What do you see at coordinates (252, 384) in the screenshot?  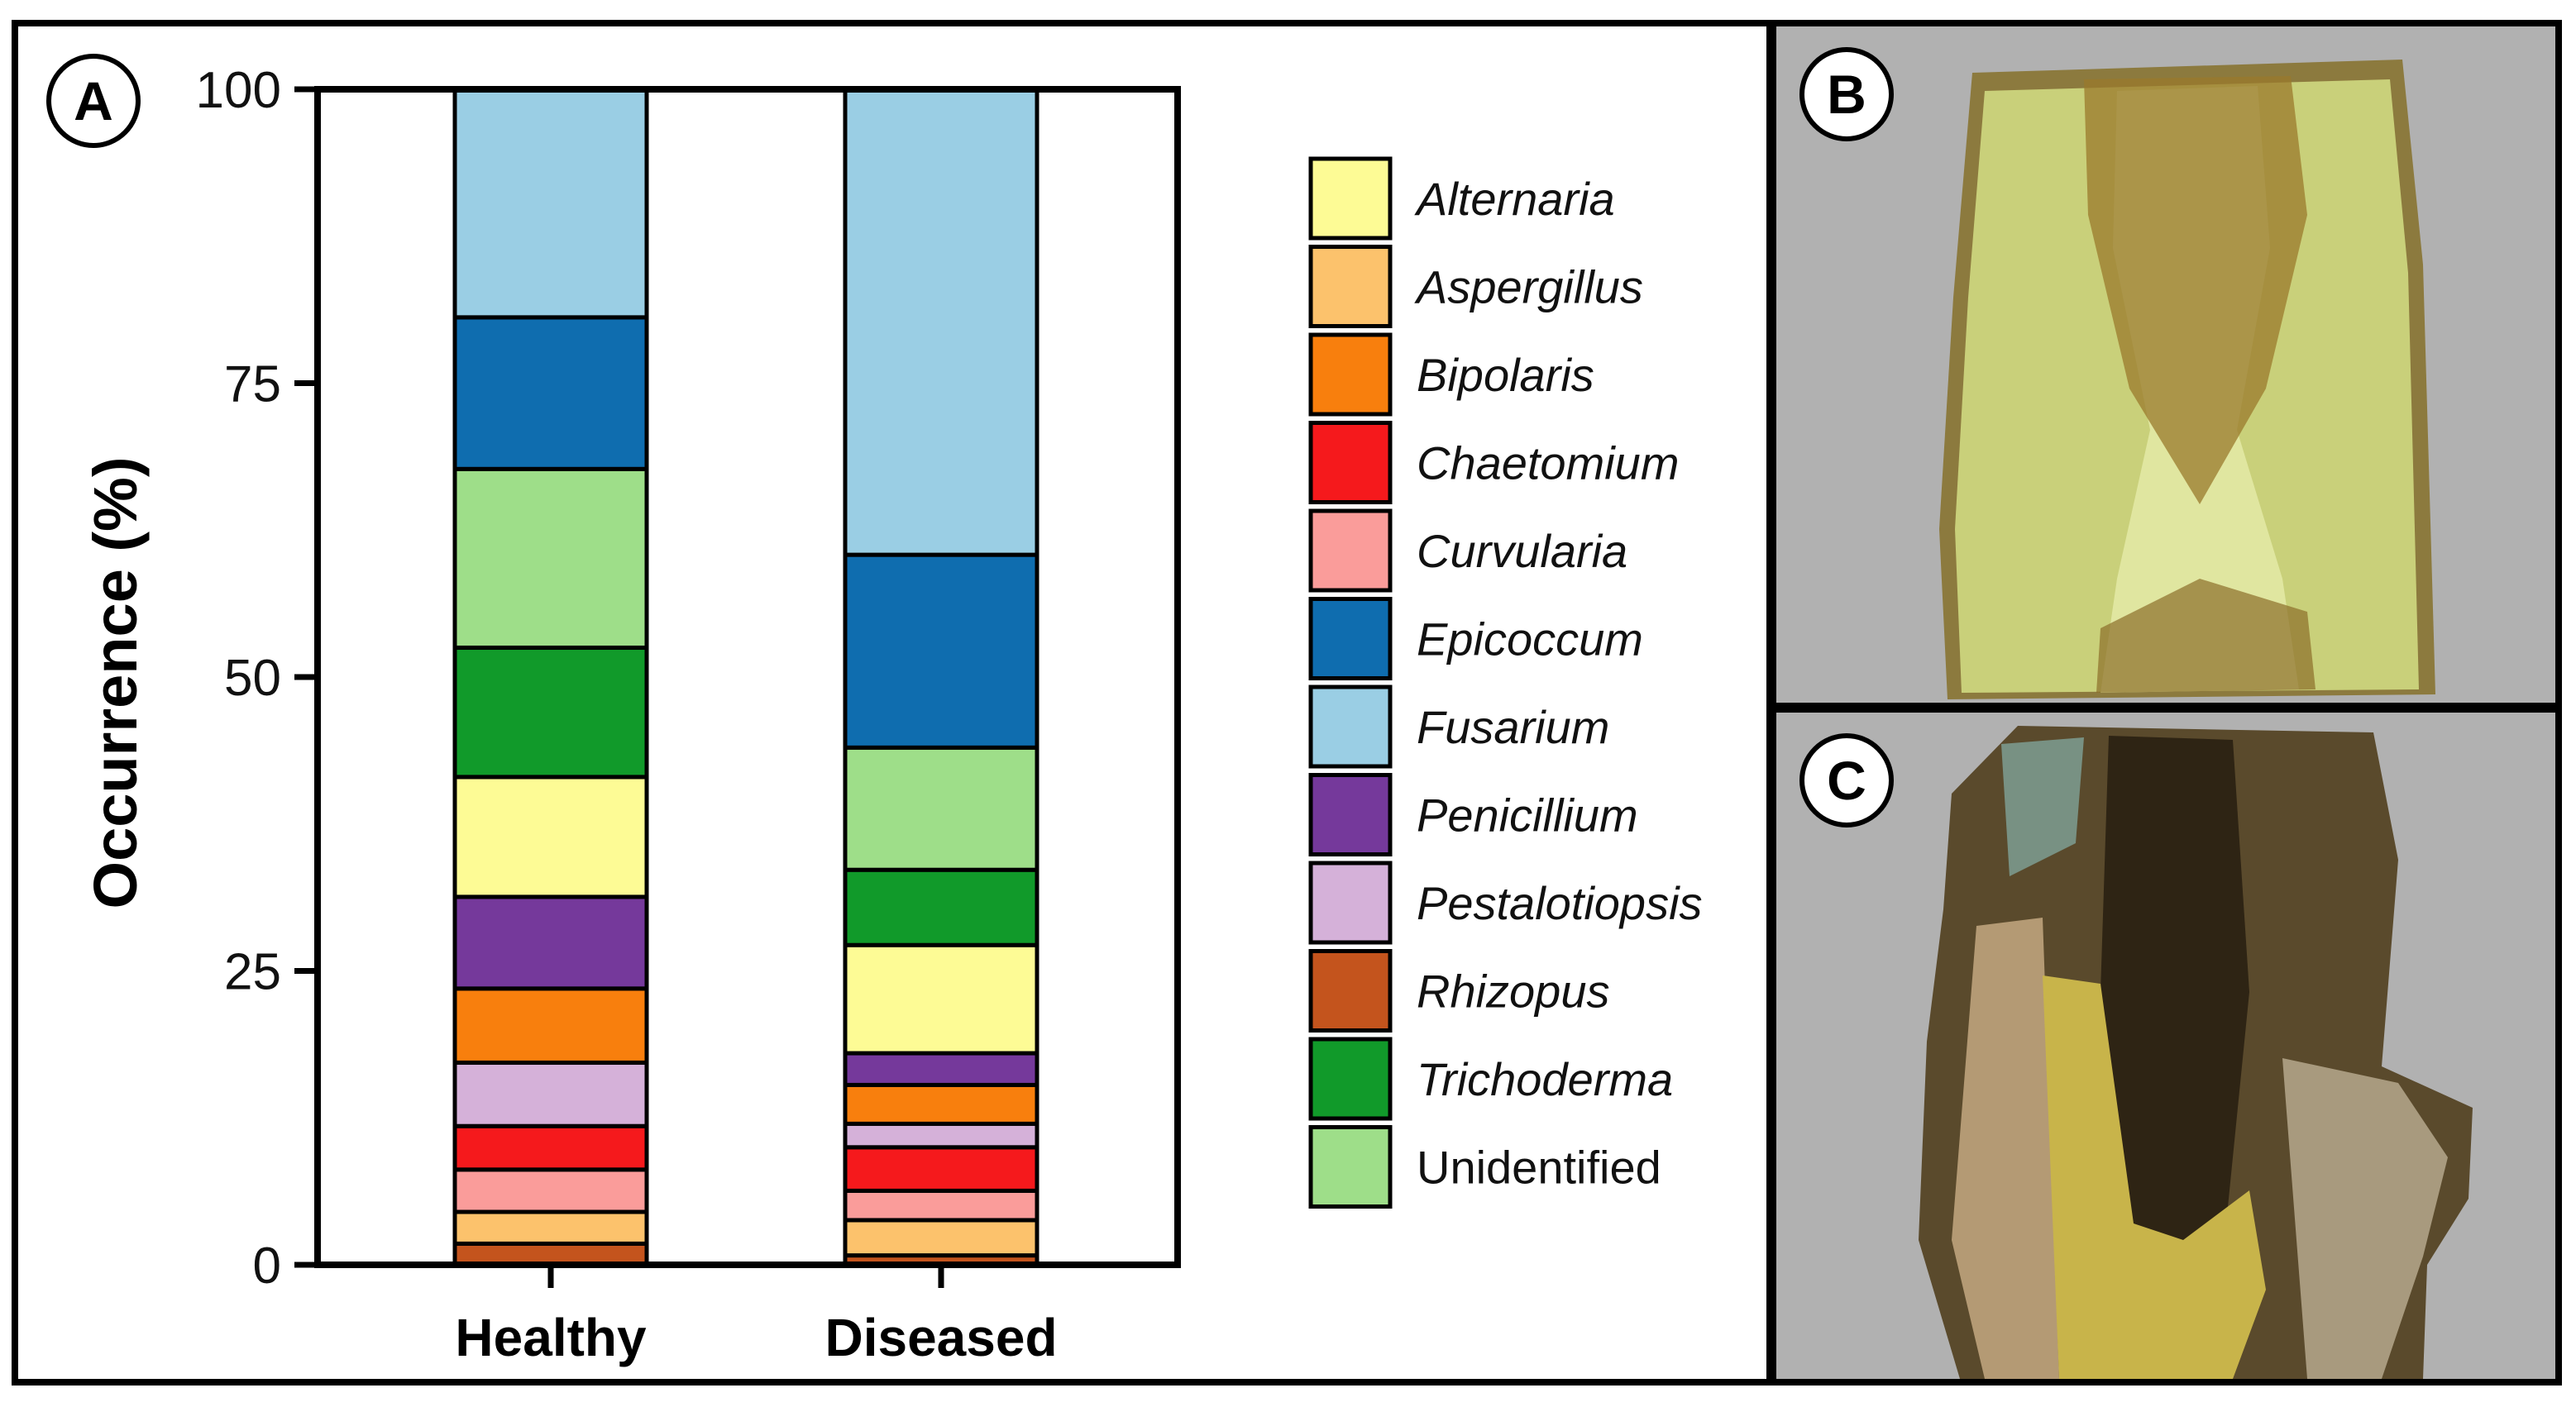 I see `y-tick-label: 75` at bounding box center [252, 384].